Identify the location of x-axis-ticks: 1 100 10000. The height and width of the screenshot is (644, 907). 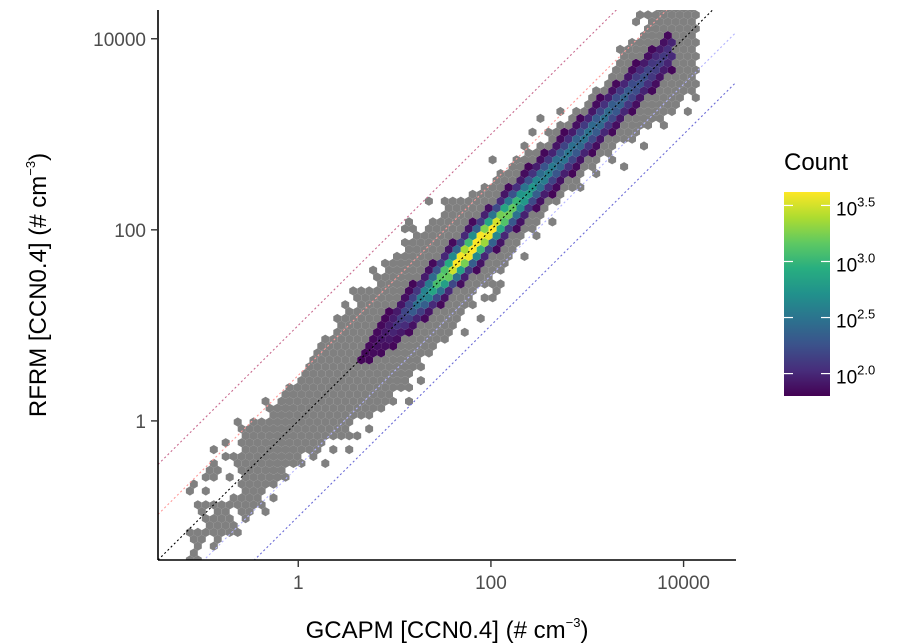
(501, 577).